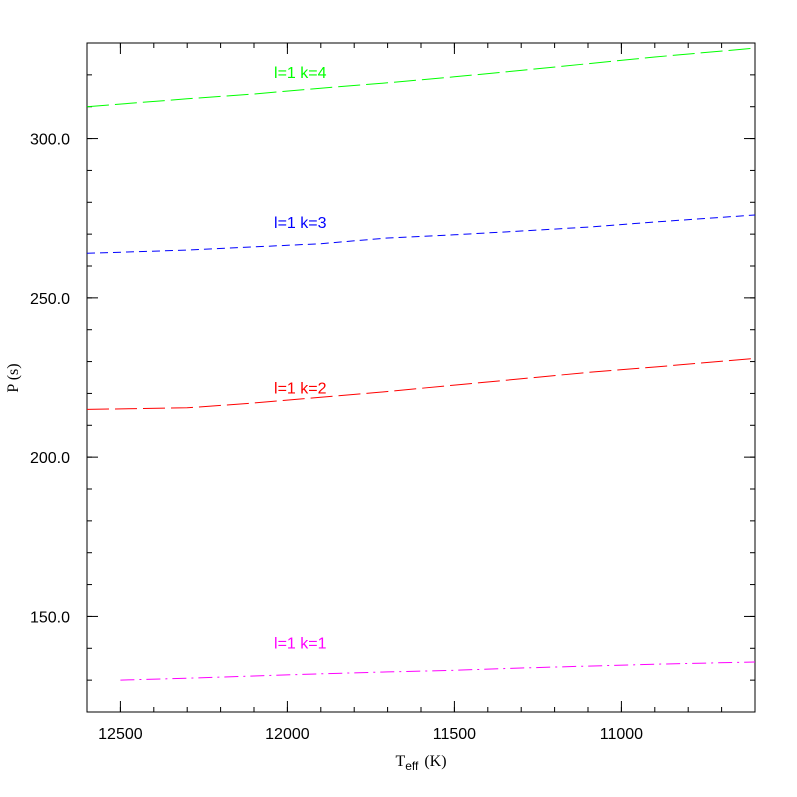 Image resolution: width=797 pixels, height=797 pixels. What do you see at coordinates (120, 734) in the screenshot?
I see `x-tick-label: 12500` at bounding box center [120, 734].